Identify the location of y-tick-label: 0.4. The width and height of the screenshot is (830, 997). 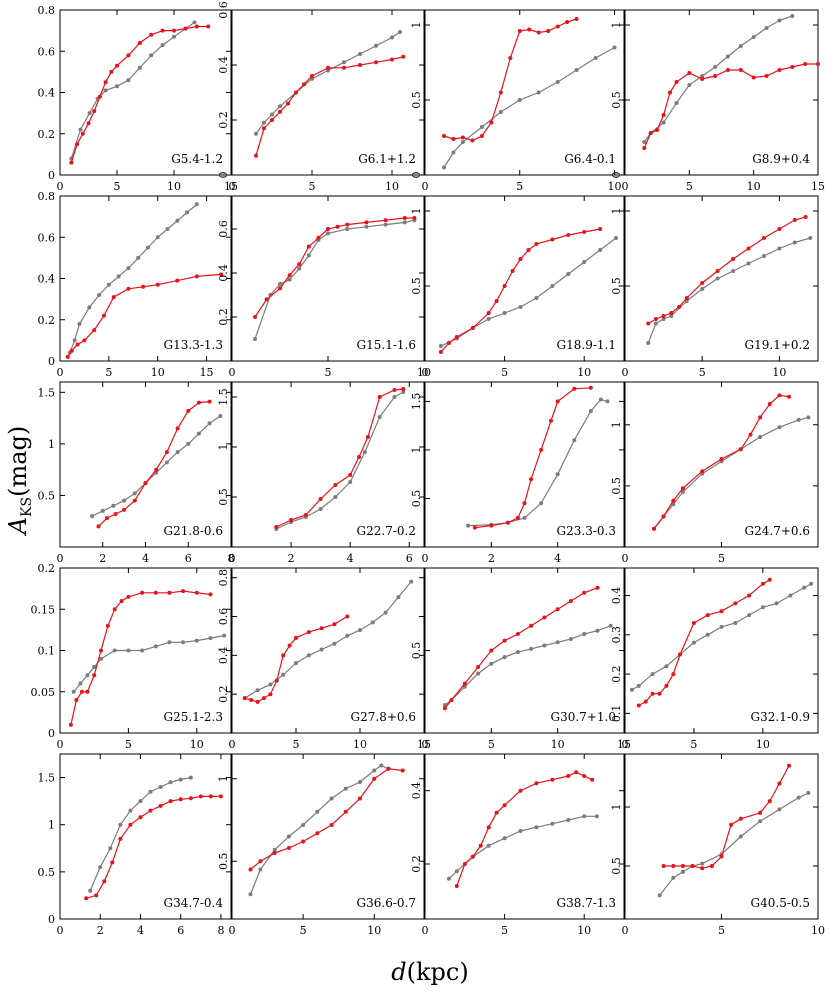
(47, 93).